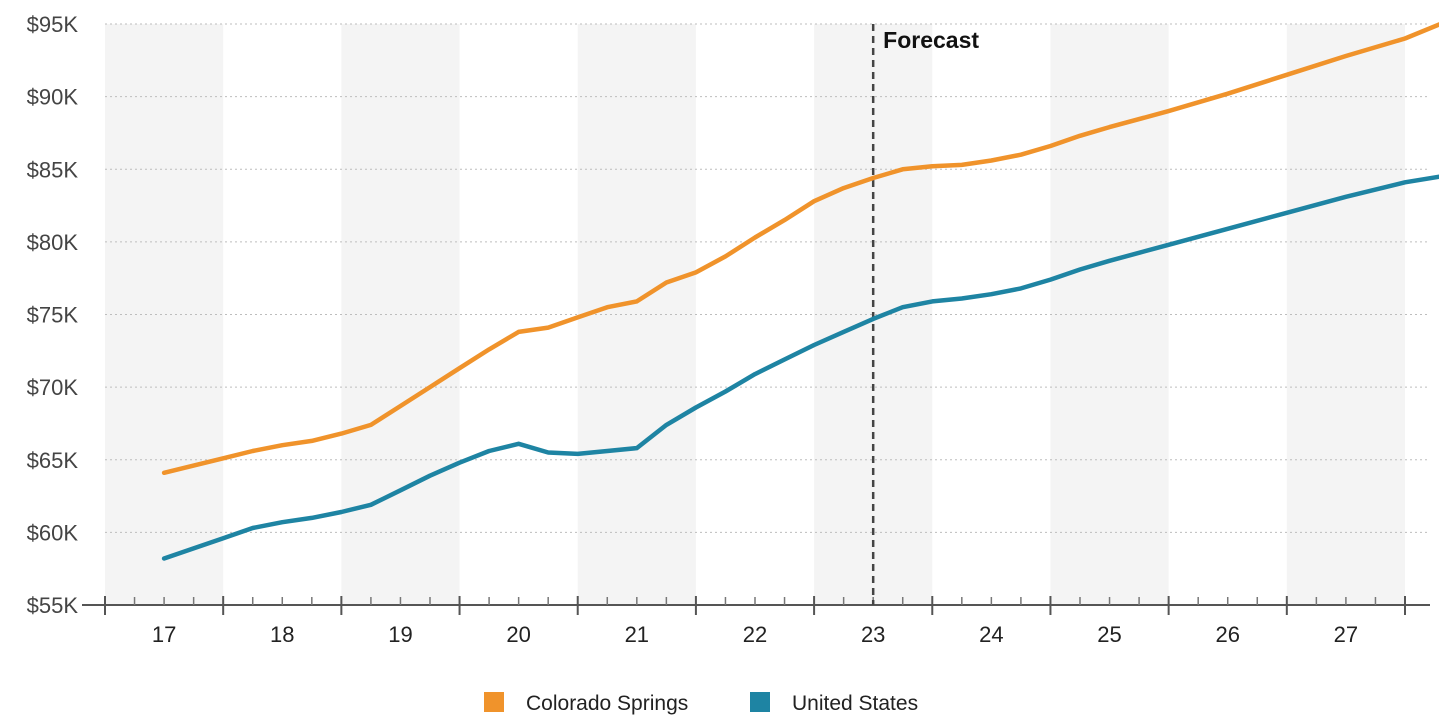 This screenshot has width=1439, height=719. What do you see at coordinates (53, 242) in the screenshot?
I see `y-tick-label: $80K` at bounding box center [53, 242].